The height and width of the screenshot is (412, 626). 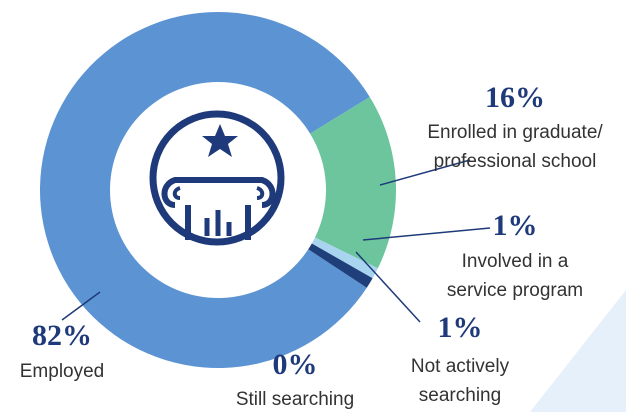 I want to click on category-label: Not actively, so click(x=460, y=366).